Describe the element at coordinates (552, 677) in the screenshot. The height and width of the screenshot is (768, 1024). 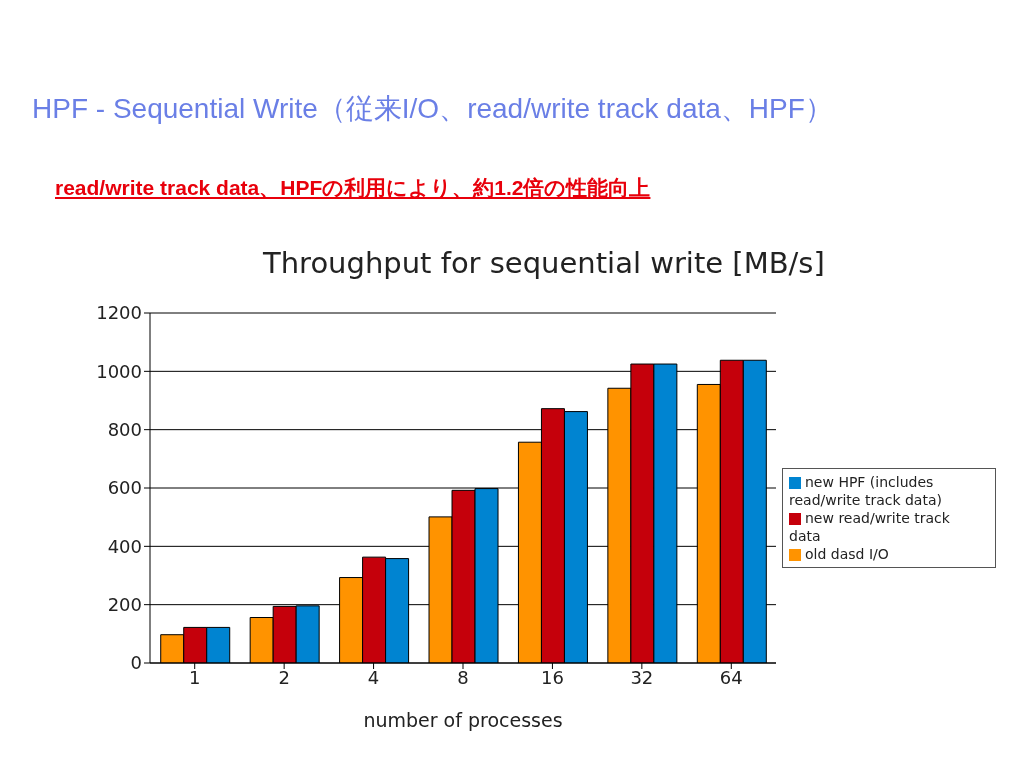
I see `x-tick-label: 16` at that location.